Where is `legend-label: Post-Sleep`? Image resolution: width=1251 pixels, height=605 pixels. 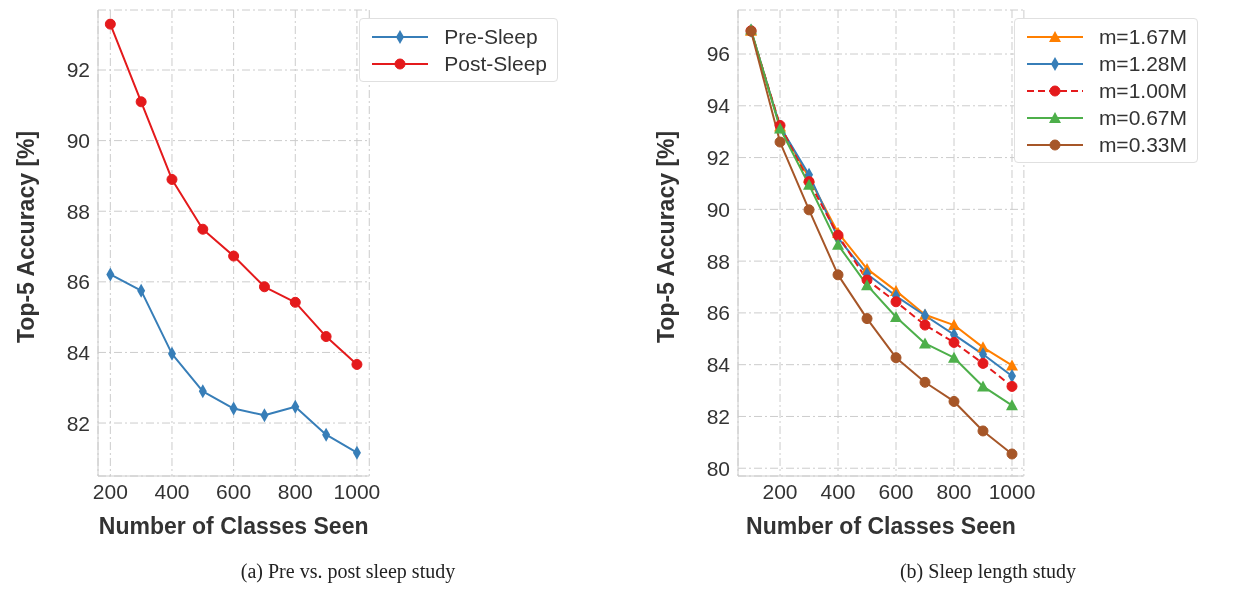
legend-label: Post-Sleep is located at coordinates (495, 64).